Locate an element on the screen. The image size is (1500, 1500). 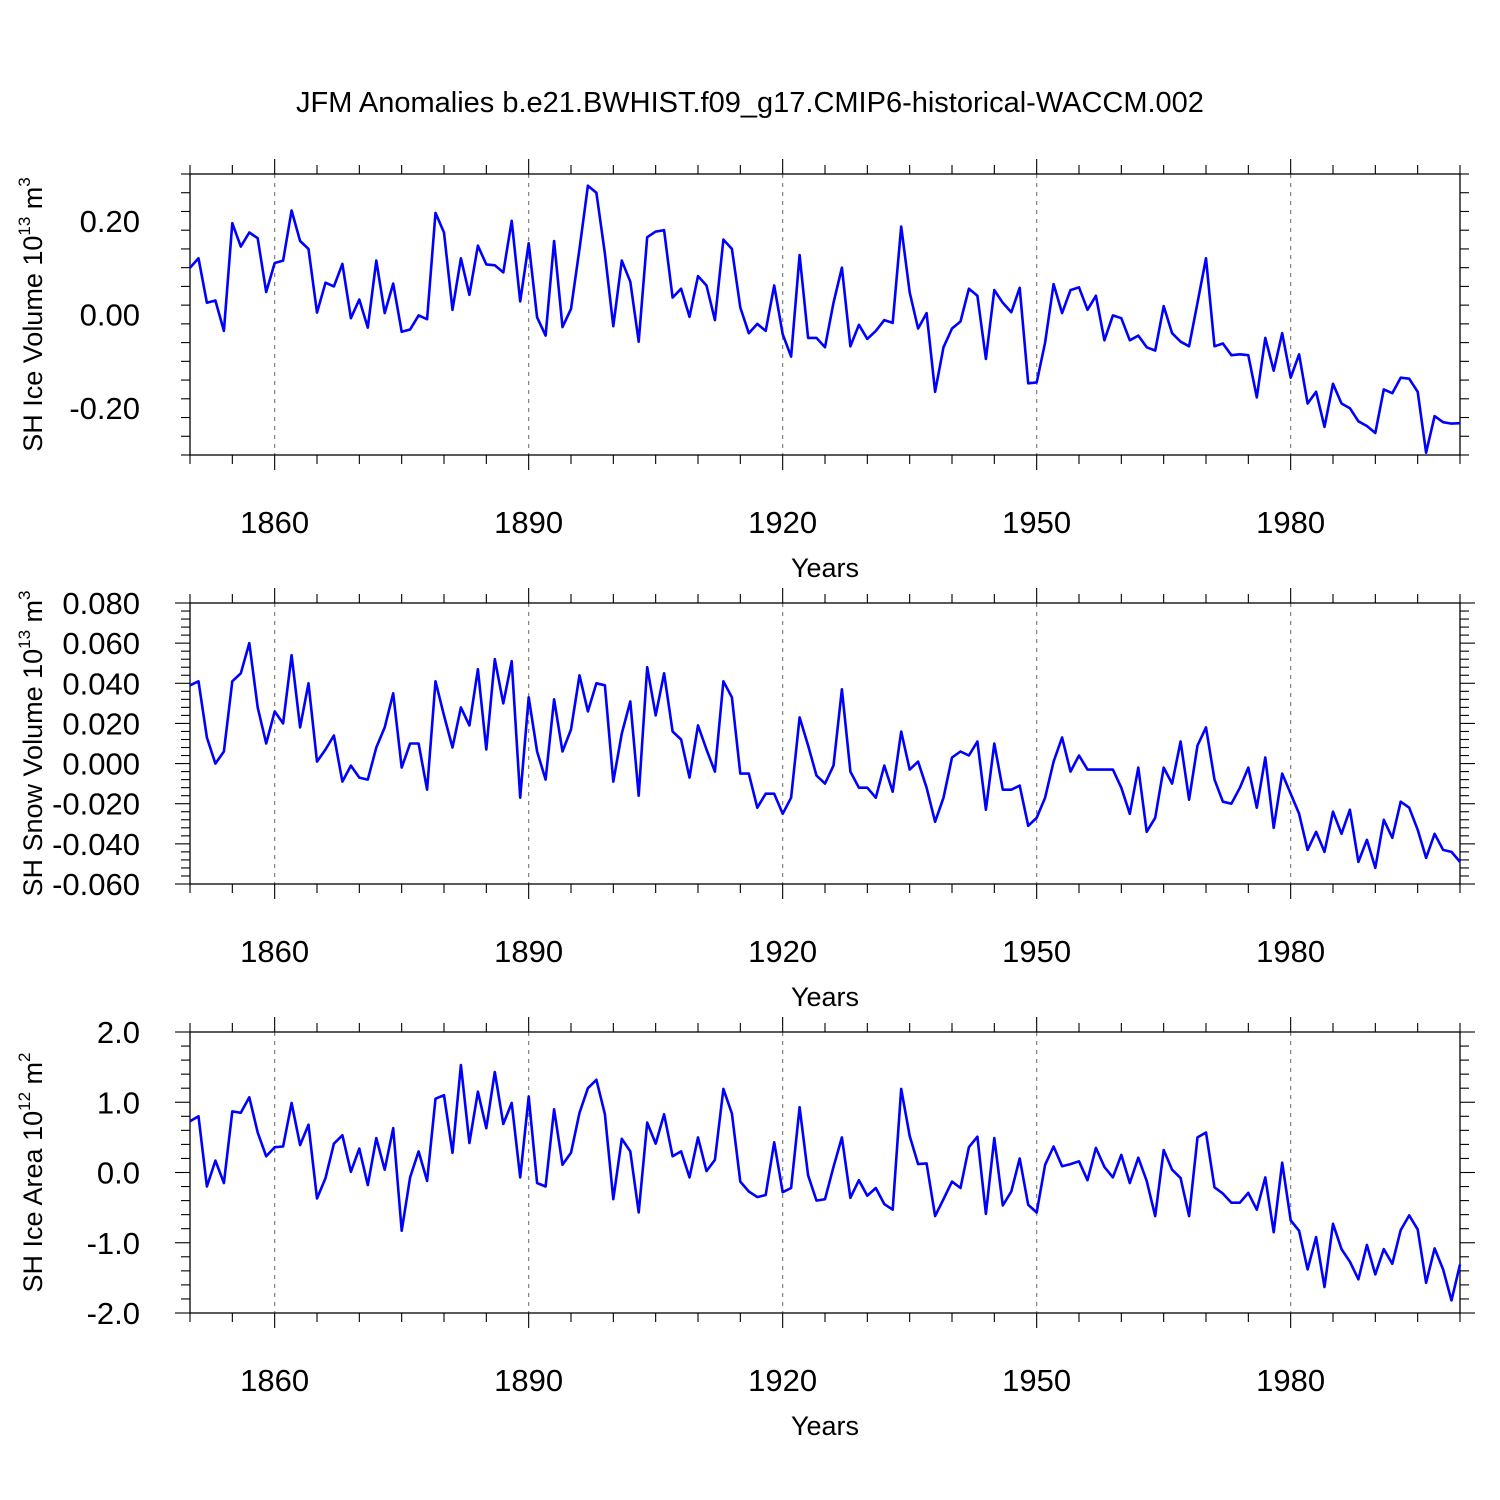
y-tick-label: 0.040 is located at coordinates (101, 683).